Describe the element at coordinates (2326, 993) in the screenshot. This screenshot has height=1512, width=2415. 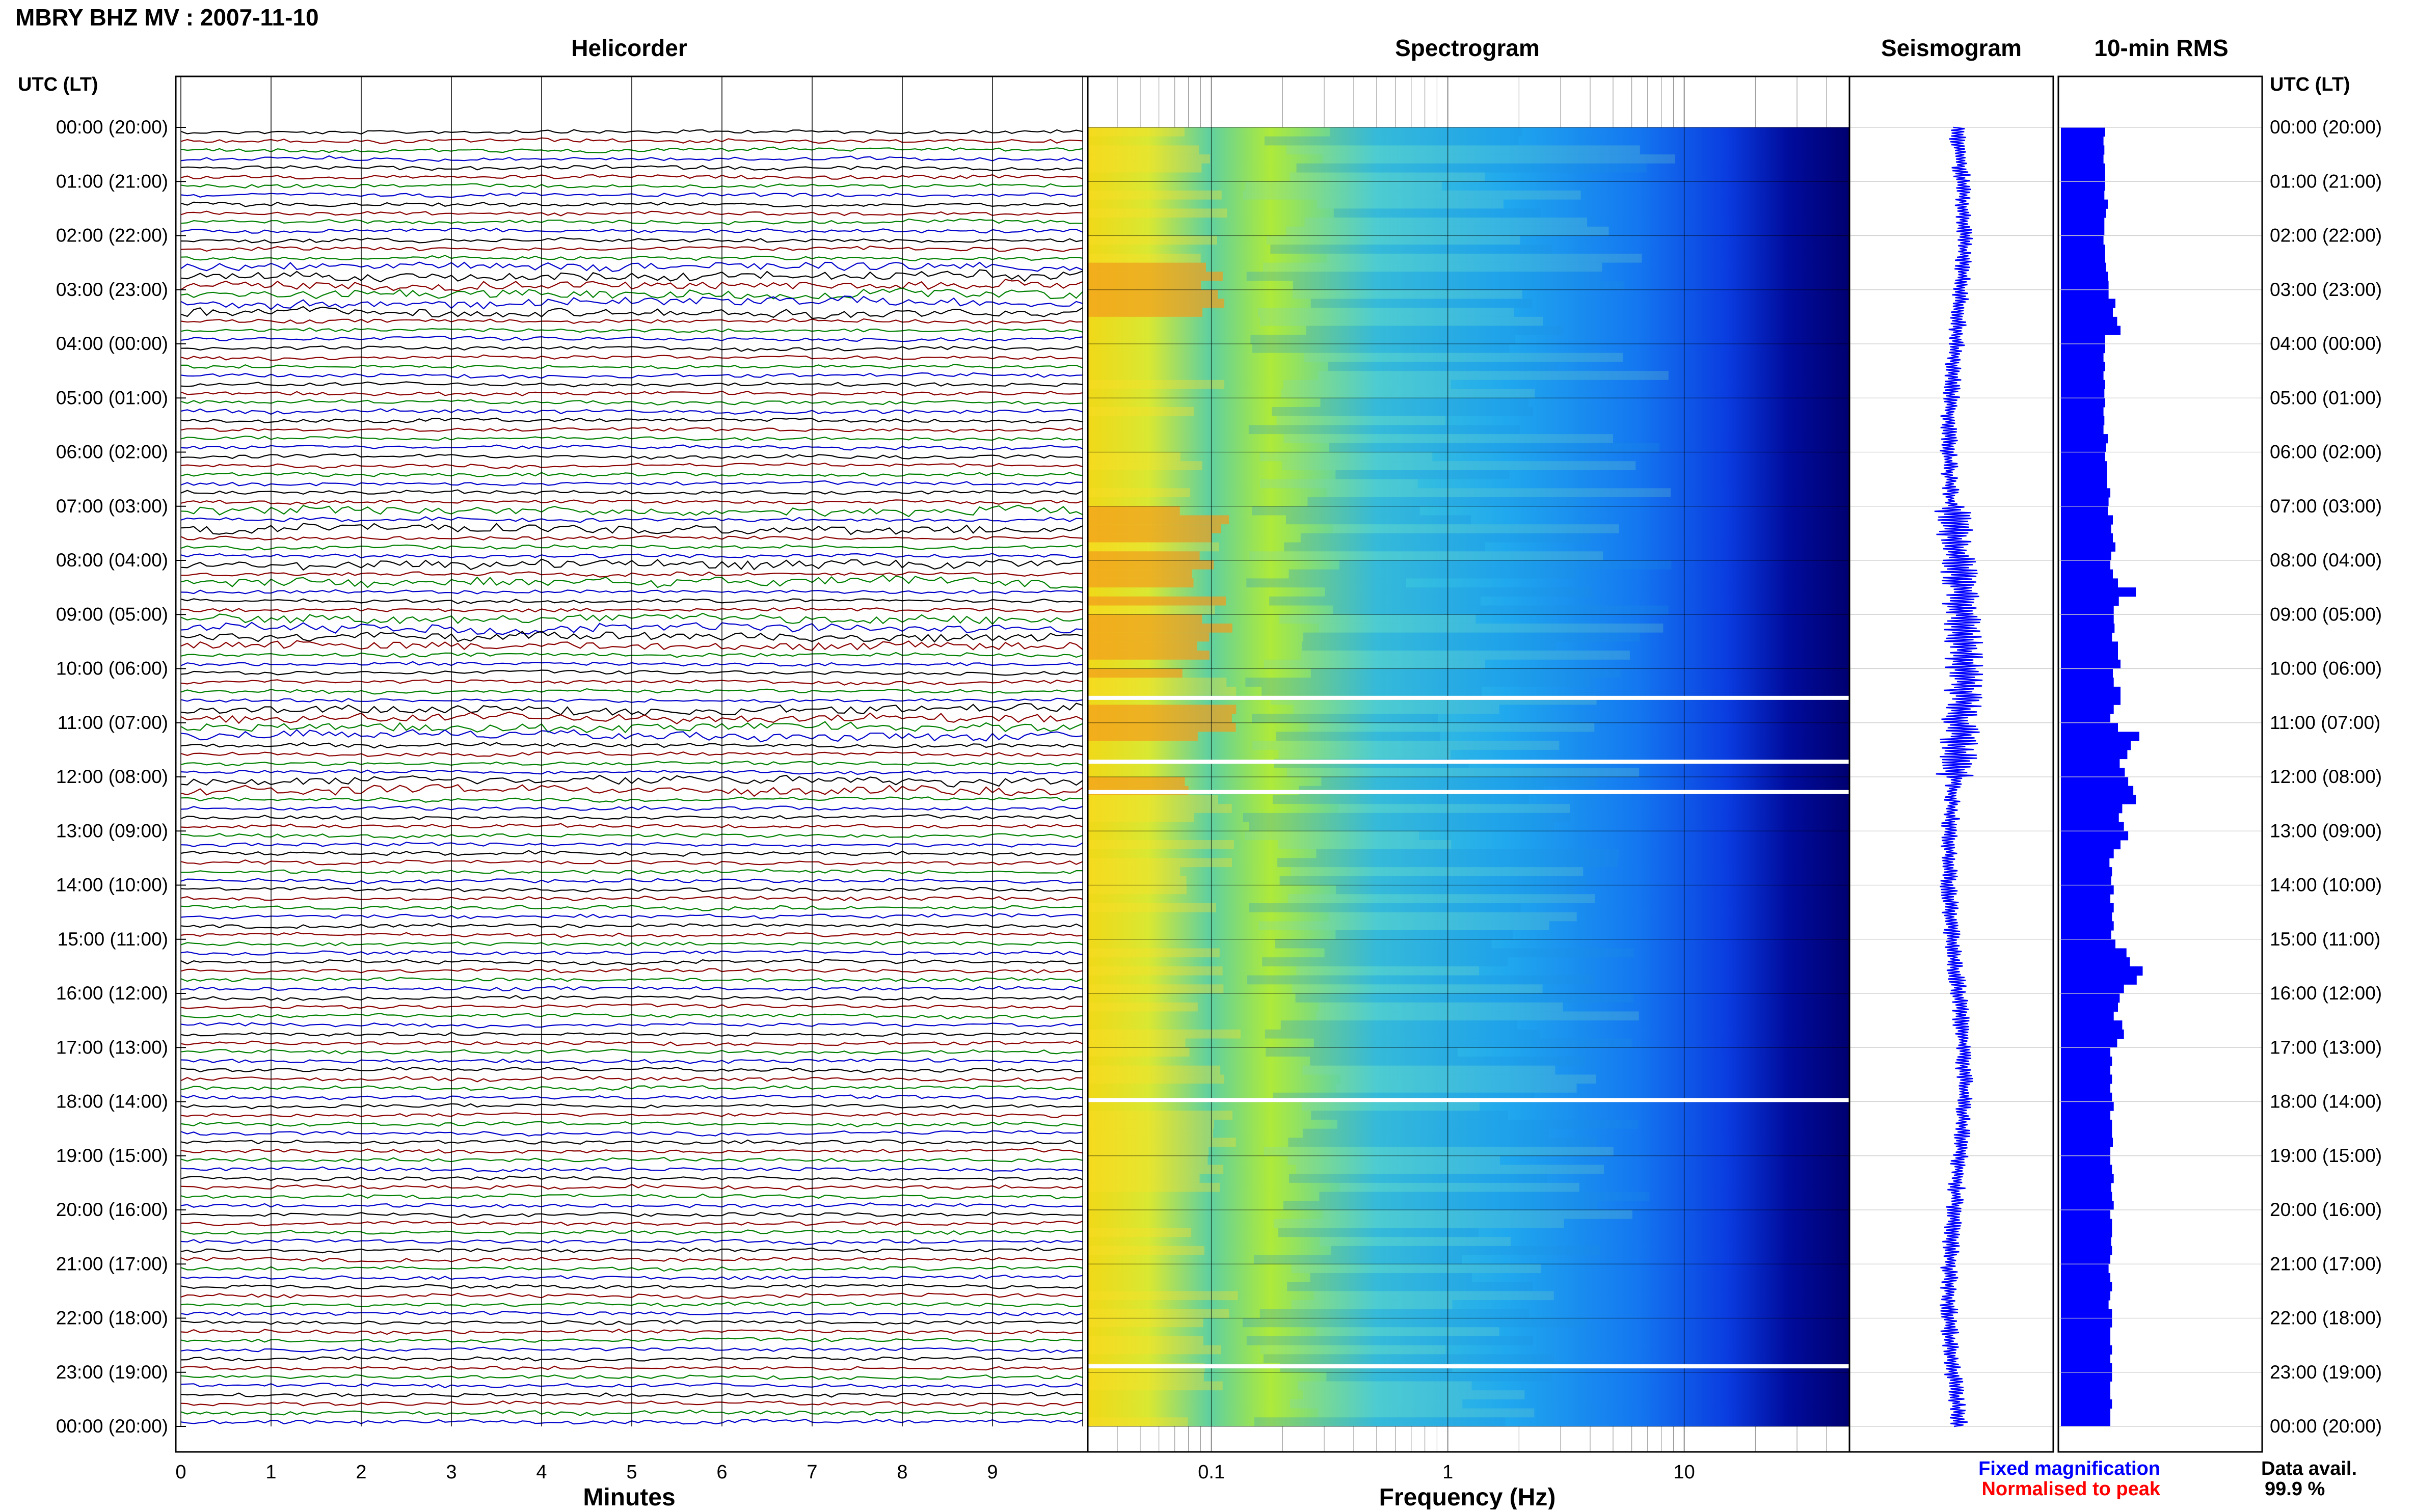
I see `hour-label-right: 16:00 (12:00)` at that location.